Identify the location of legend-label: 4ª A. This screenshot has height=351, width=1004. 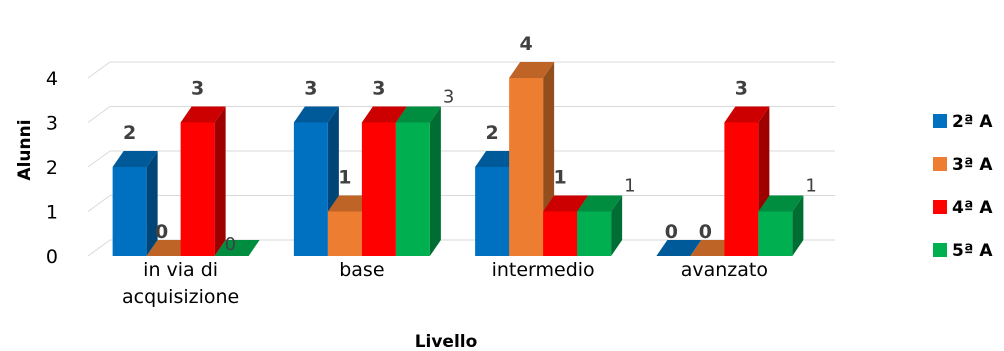
(972, 208).